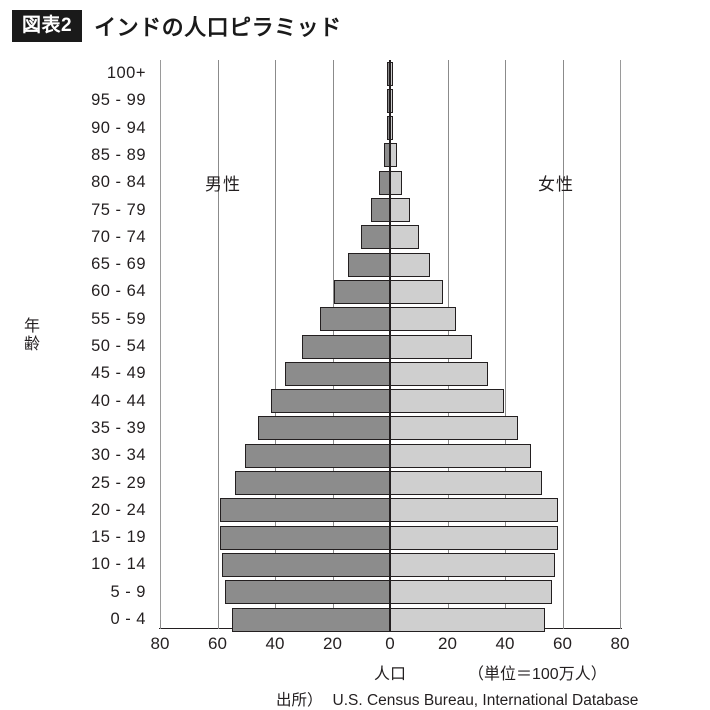 This screenshot has height=710, width=710. Describe the element at coordinates (556, 184) in the screenshot. I see `legend-label-female: 女性` at that location.